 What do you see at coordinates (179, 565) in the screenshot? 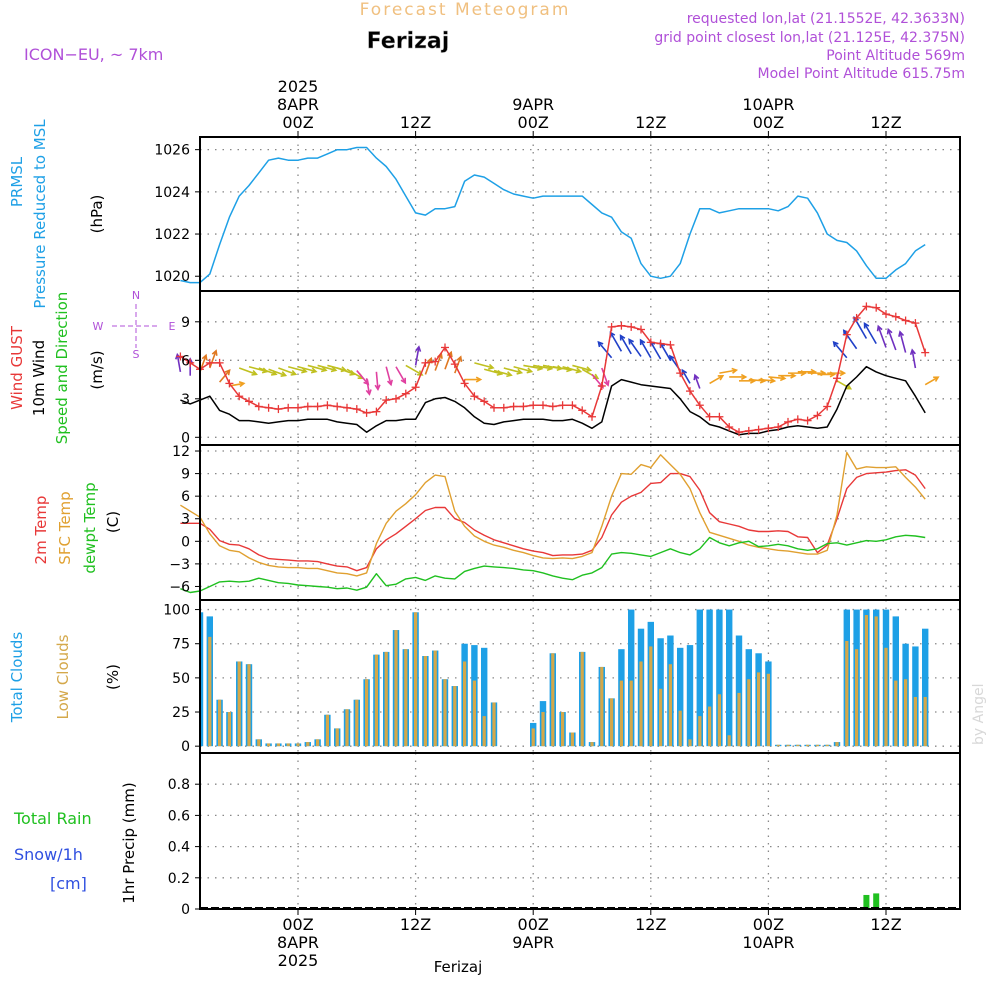
I see `temp-tick-label: −3` at bounding box center [179, 565].